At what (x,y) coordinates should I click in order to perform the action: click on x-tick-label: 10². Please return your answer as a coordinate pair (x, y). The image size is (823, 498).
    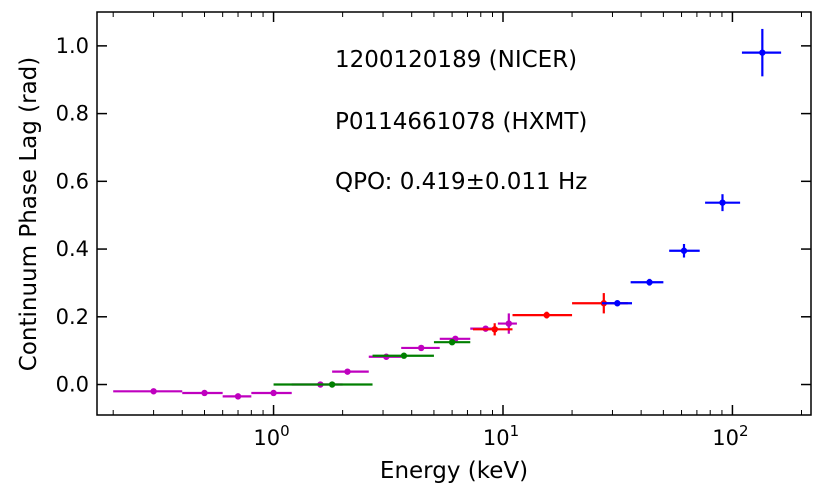
    Looking at the image, I should click on (730, 436).